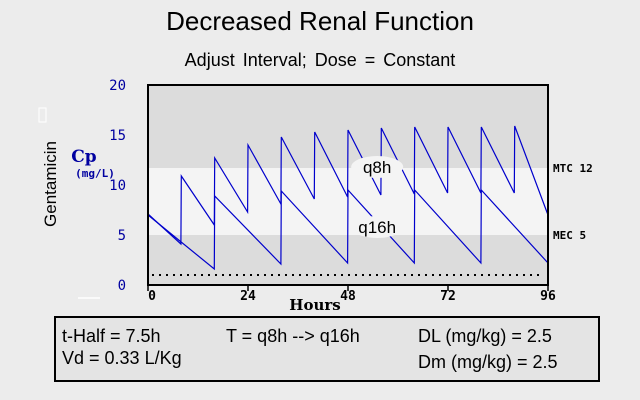 The image size is (640, 400). Describe the element at coordinates (348, 229) in the screenshot. I see `series-line-q16h` at that location.